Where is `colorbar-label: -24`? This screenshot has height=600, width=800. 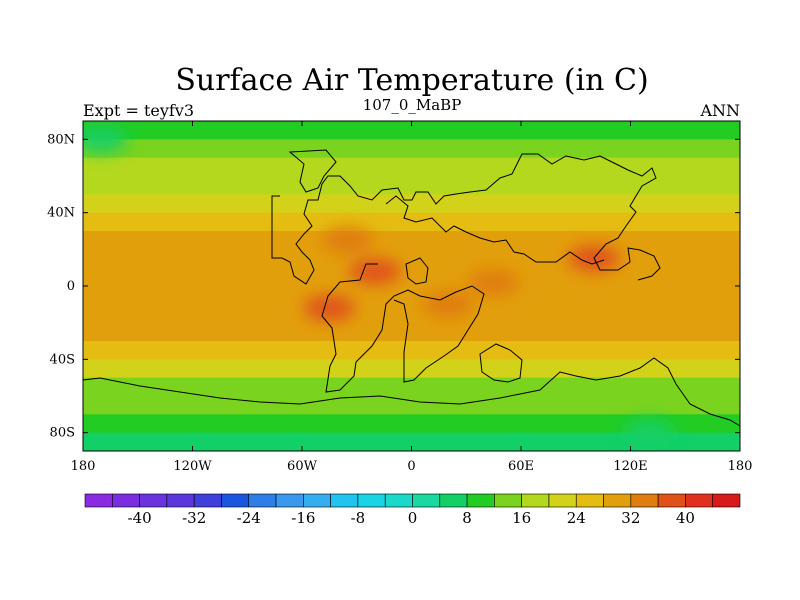
colorbar-label: -24 is located at coordinates (249, 518).